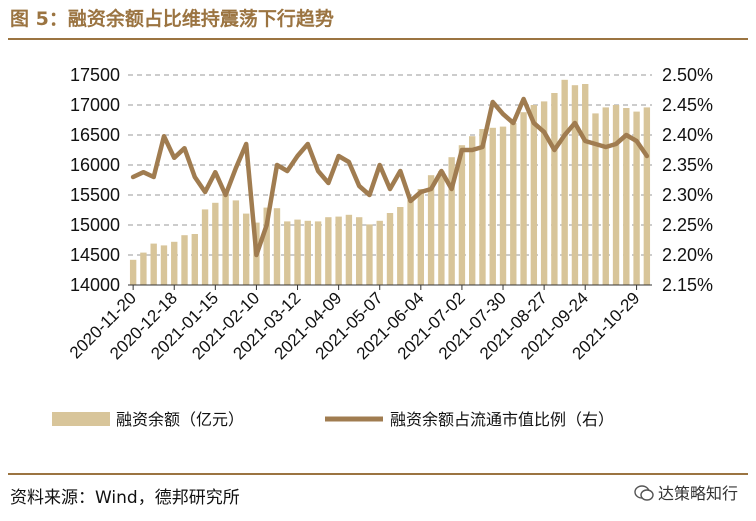  I want to click on legend-swatch-bar, so click(81, 419).